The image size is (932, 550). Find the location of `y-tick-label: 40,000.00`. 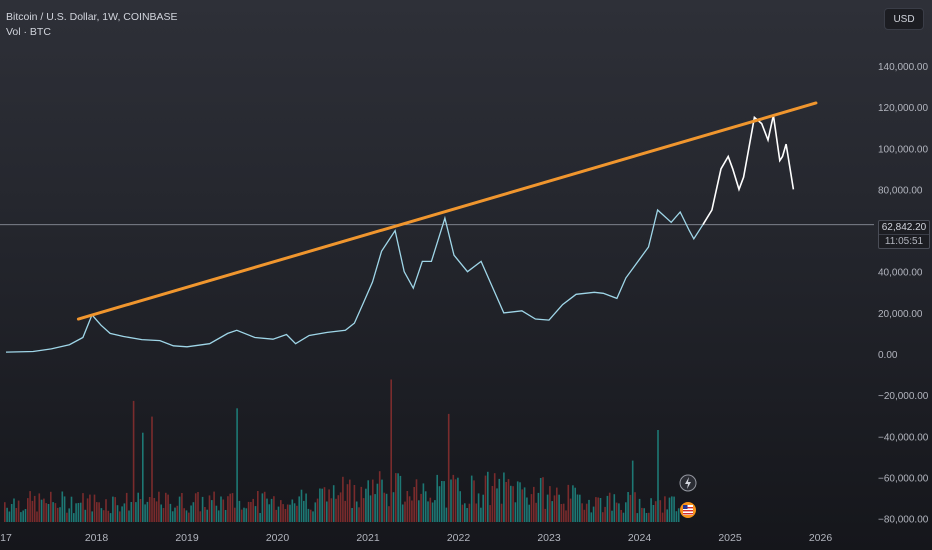

y-tick-label: 40,000.00 is located at coordinates (900, 273).